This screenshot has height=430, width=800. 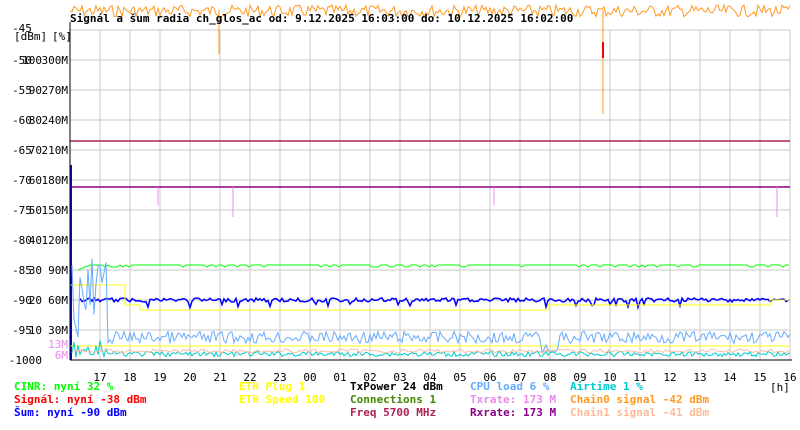 What do you see at coordinates (35, 270) in the screenshot?
I see `y-tick-pct: 30` at bounding box center [35, 270].